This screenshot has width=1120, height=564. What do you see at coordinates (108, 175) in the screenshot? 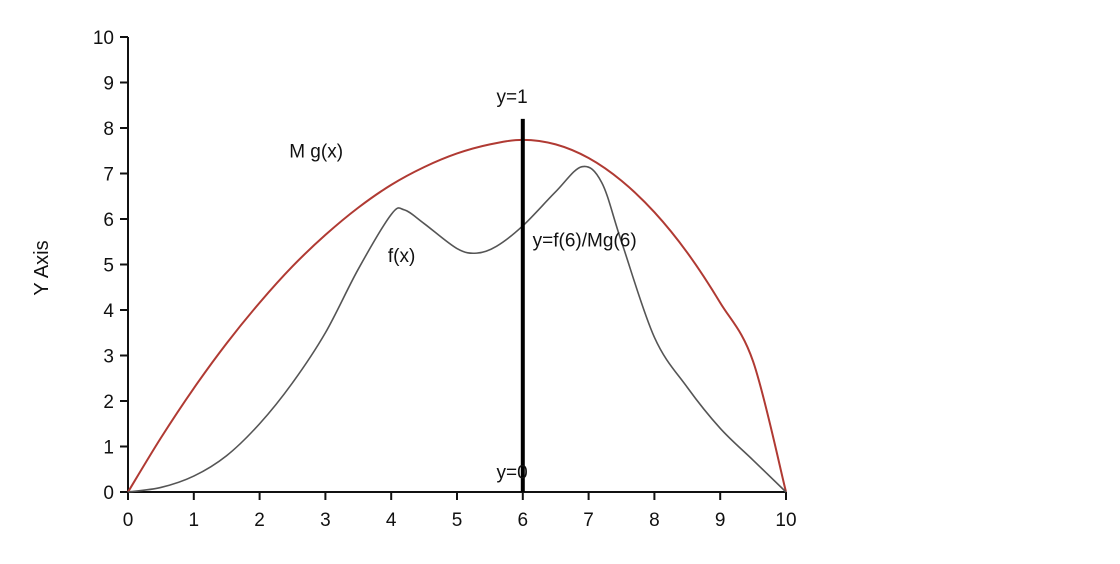
I see `y-tick-label: 7` at bounding box center [108, 175].